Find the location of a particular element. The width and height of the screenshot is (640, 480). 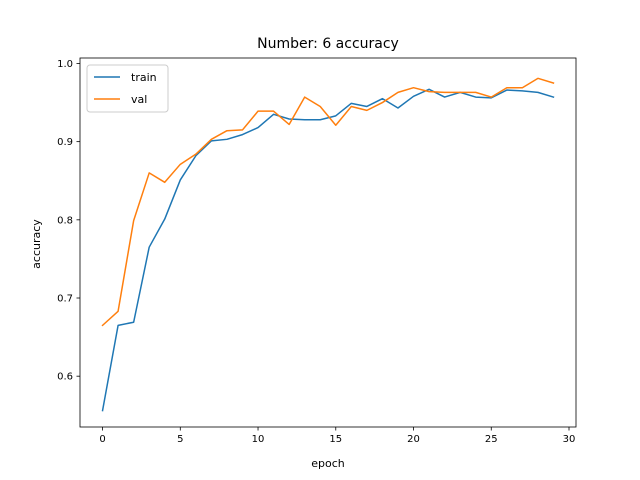

y-tick-label: 1.0 is located at coordinates (65, 64).